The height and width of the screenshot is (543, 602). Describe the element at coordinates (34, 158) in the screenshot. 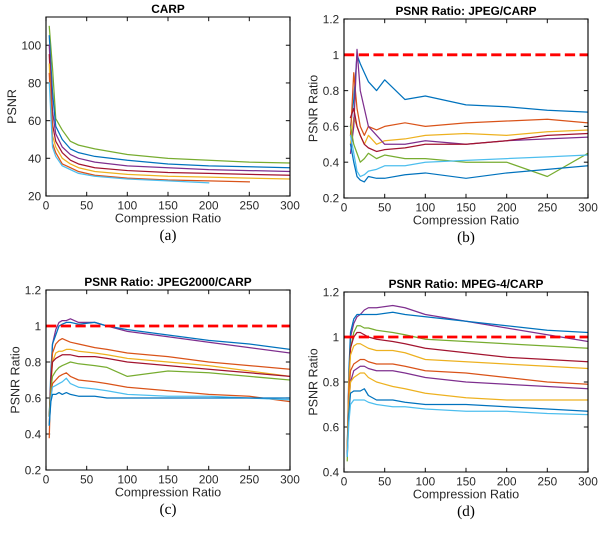

I see `y-tick-label: 40` at that location.